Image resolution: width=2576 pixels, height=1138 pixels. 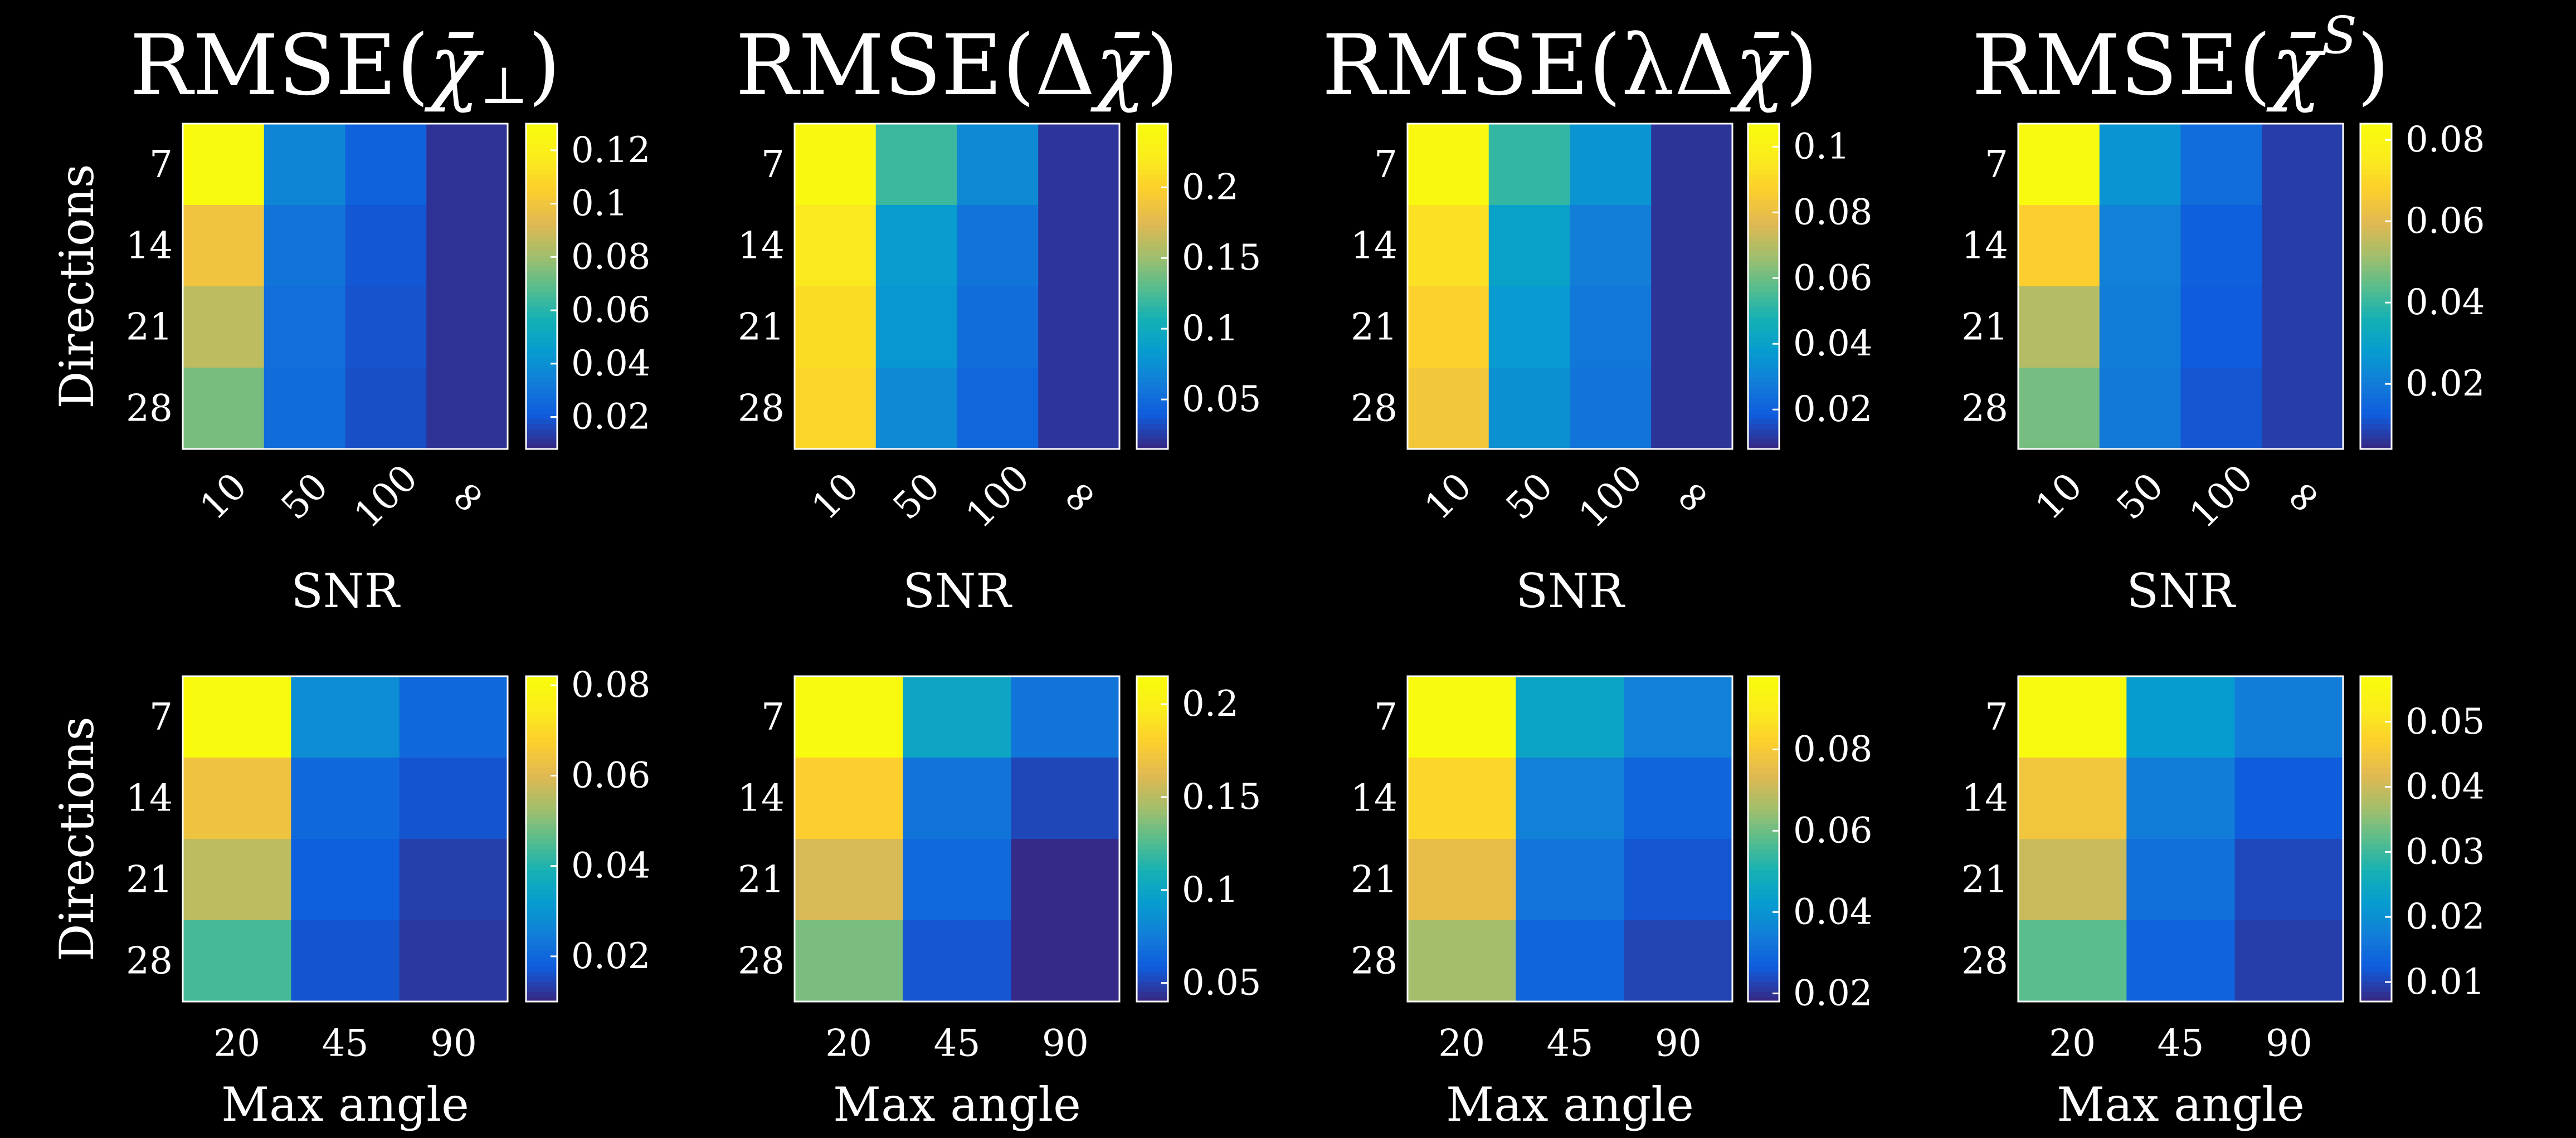 What do you see at coordinates (161, 717) in the screenshot?
I see `y-tick-label: 7` at bounding box center [161, 717].